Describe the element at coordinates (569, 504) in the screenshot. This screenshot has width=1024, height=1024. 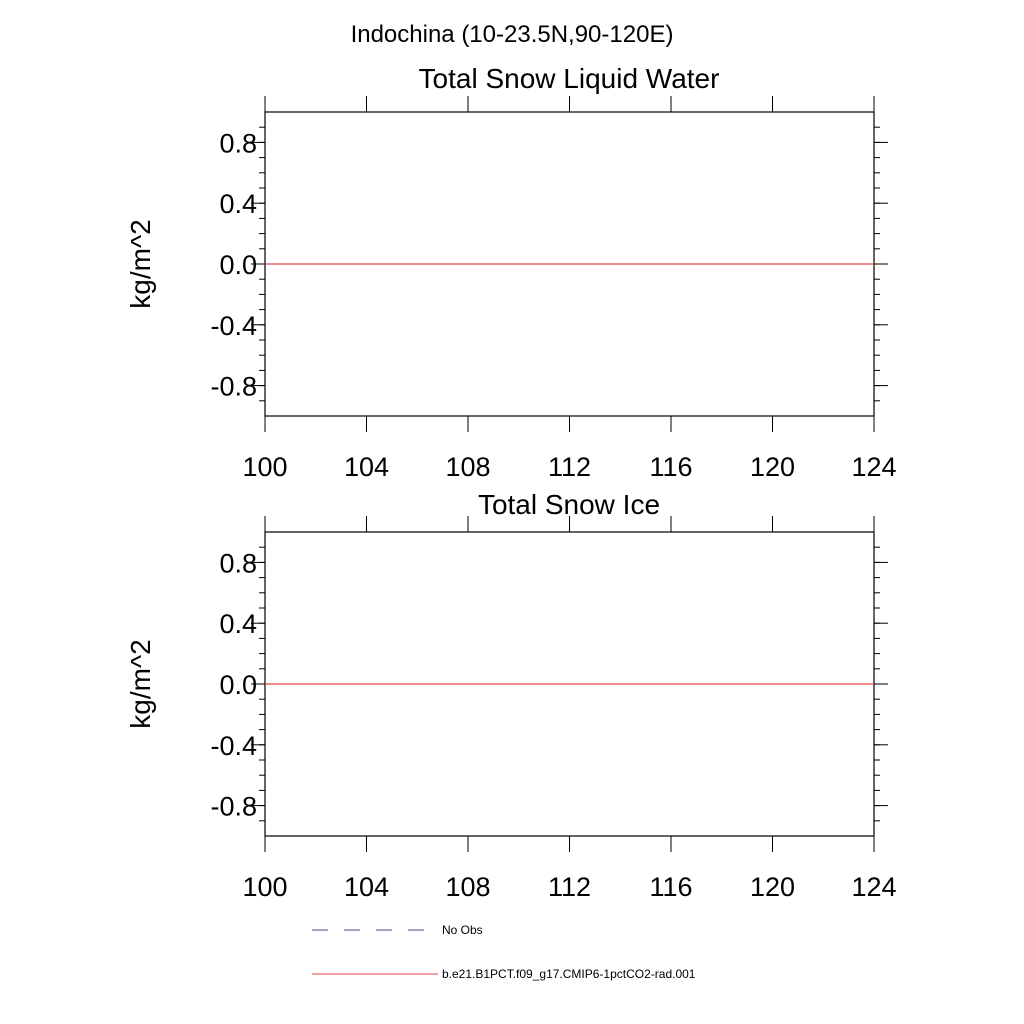
I see `panel-title: Total Snow Ice` at that location.